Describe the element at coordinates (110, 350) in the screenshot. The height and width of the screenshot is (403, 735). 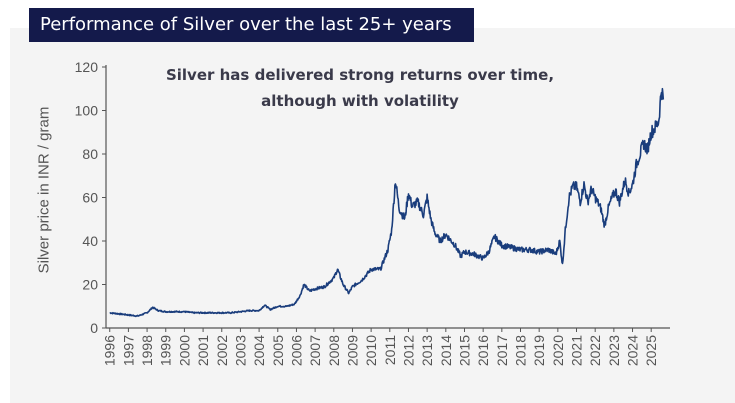
I see `x-tick-label: 1996` at that location.